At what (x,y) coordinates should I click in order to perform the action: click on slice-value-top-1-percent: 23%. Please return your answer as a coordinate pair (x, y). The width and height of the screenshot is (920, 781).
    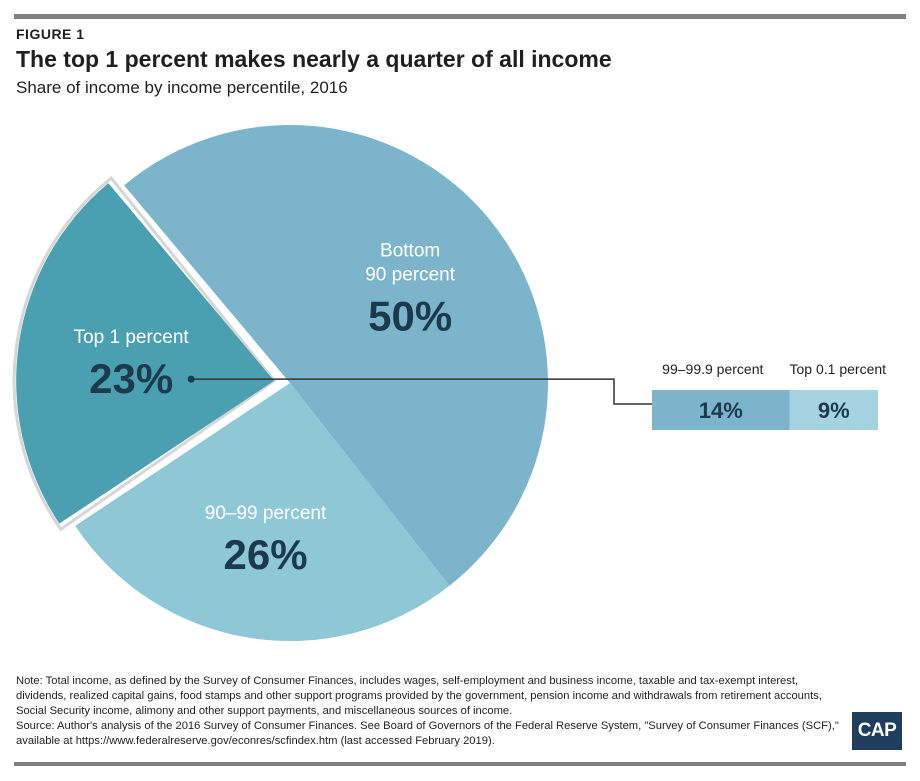
    Looking at the image, I should click on (131, 378).